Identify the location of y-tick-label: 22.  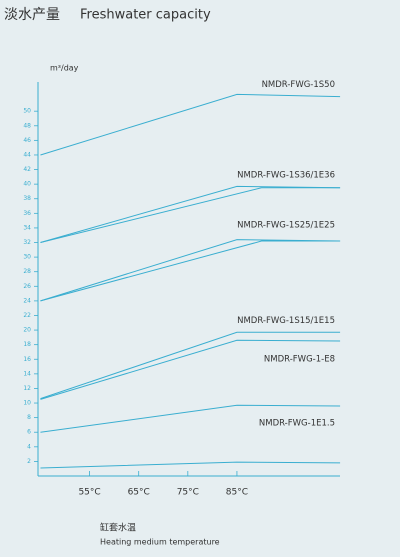
(27, 315).